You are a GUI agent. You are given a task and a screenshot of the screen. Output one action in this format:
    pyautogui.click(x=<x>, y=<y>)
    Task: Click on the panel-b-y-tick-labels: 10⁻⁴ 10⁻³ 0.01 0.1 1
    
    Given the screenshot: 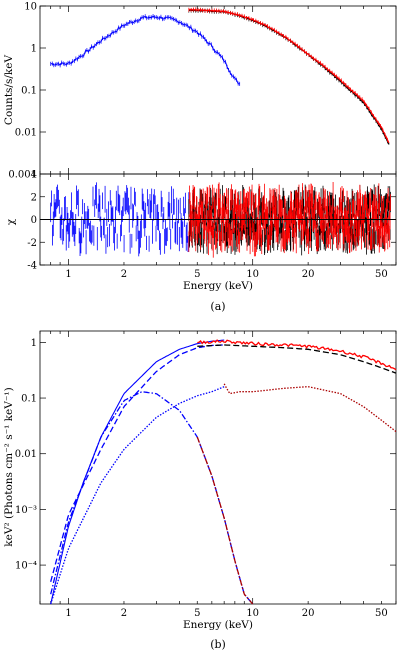 What is the action you would take?
    pyautogui.click(x=26, y=455)
    